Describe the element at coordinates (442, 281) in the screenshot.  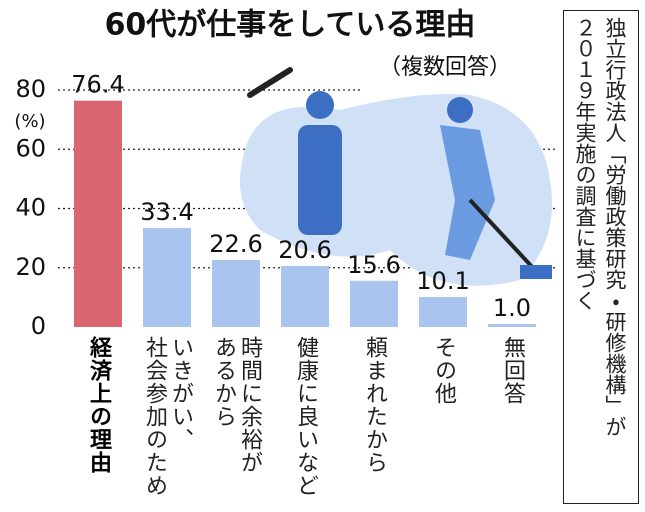
I see `value-label: 10.1` at that location.